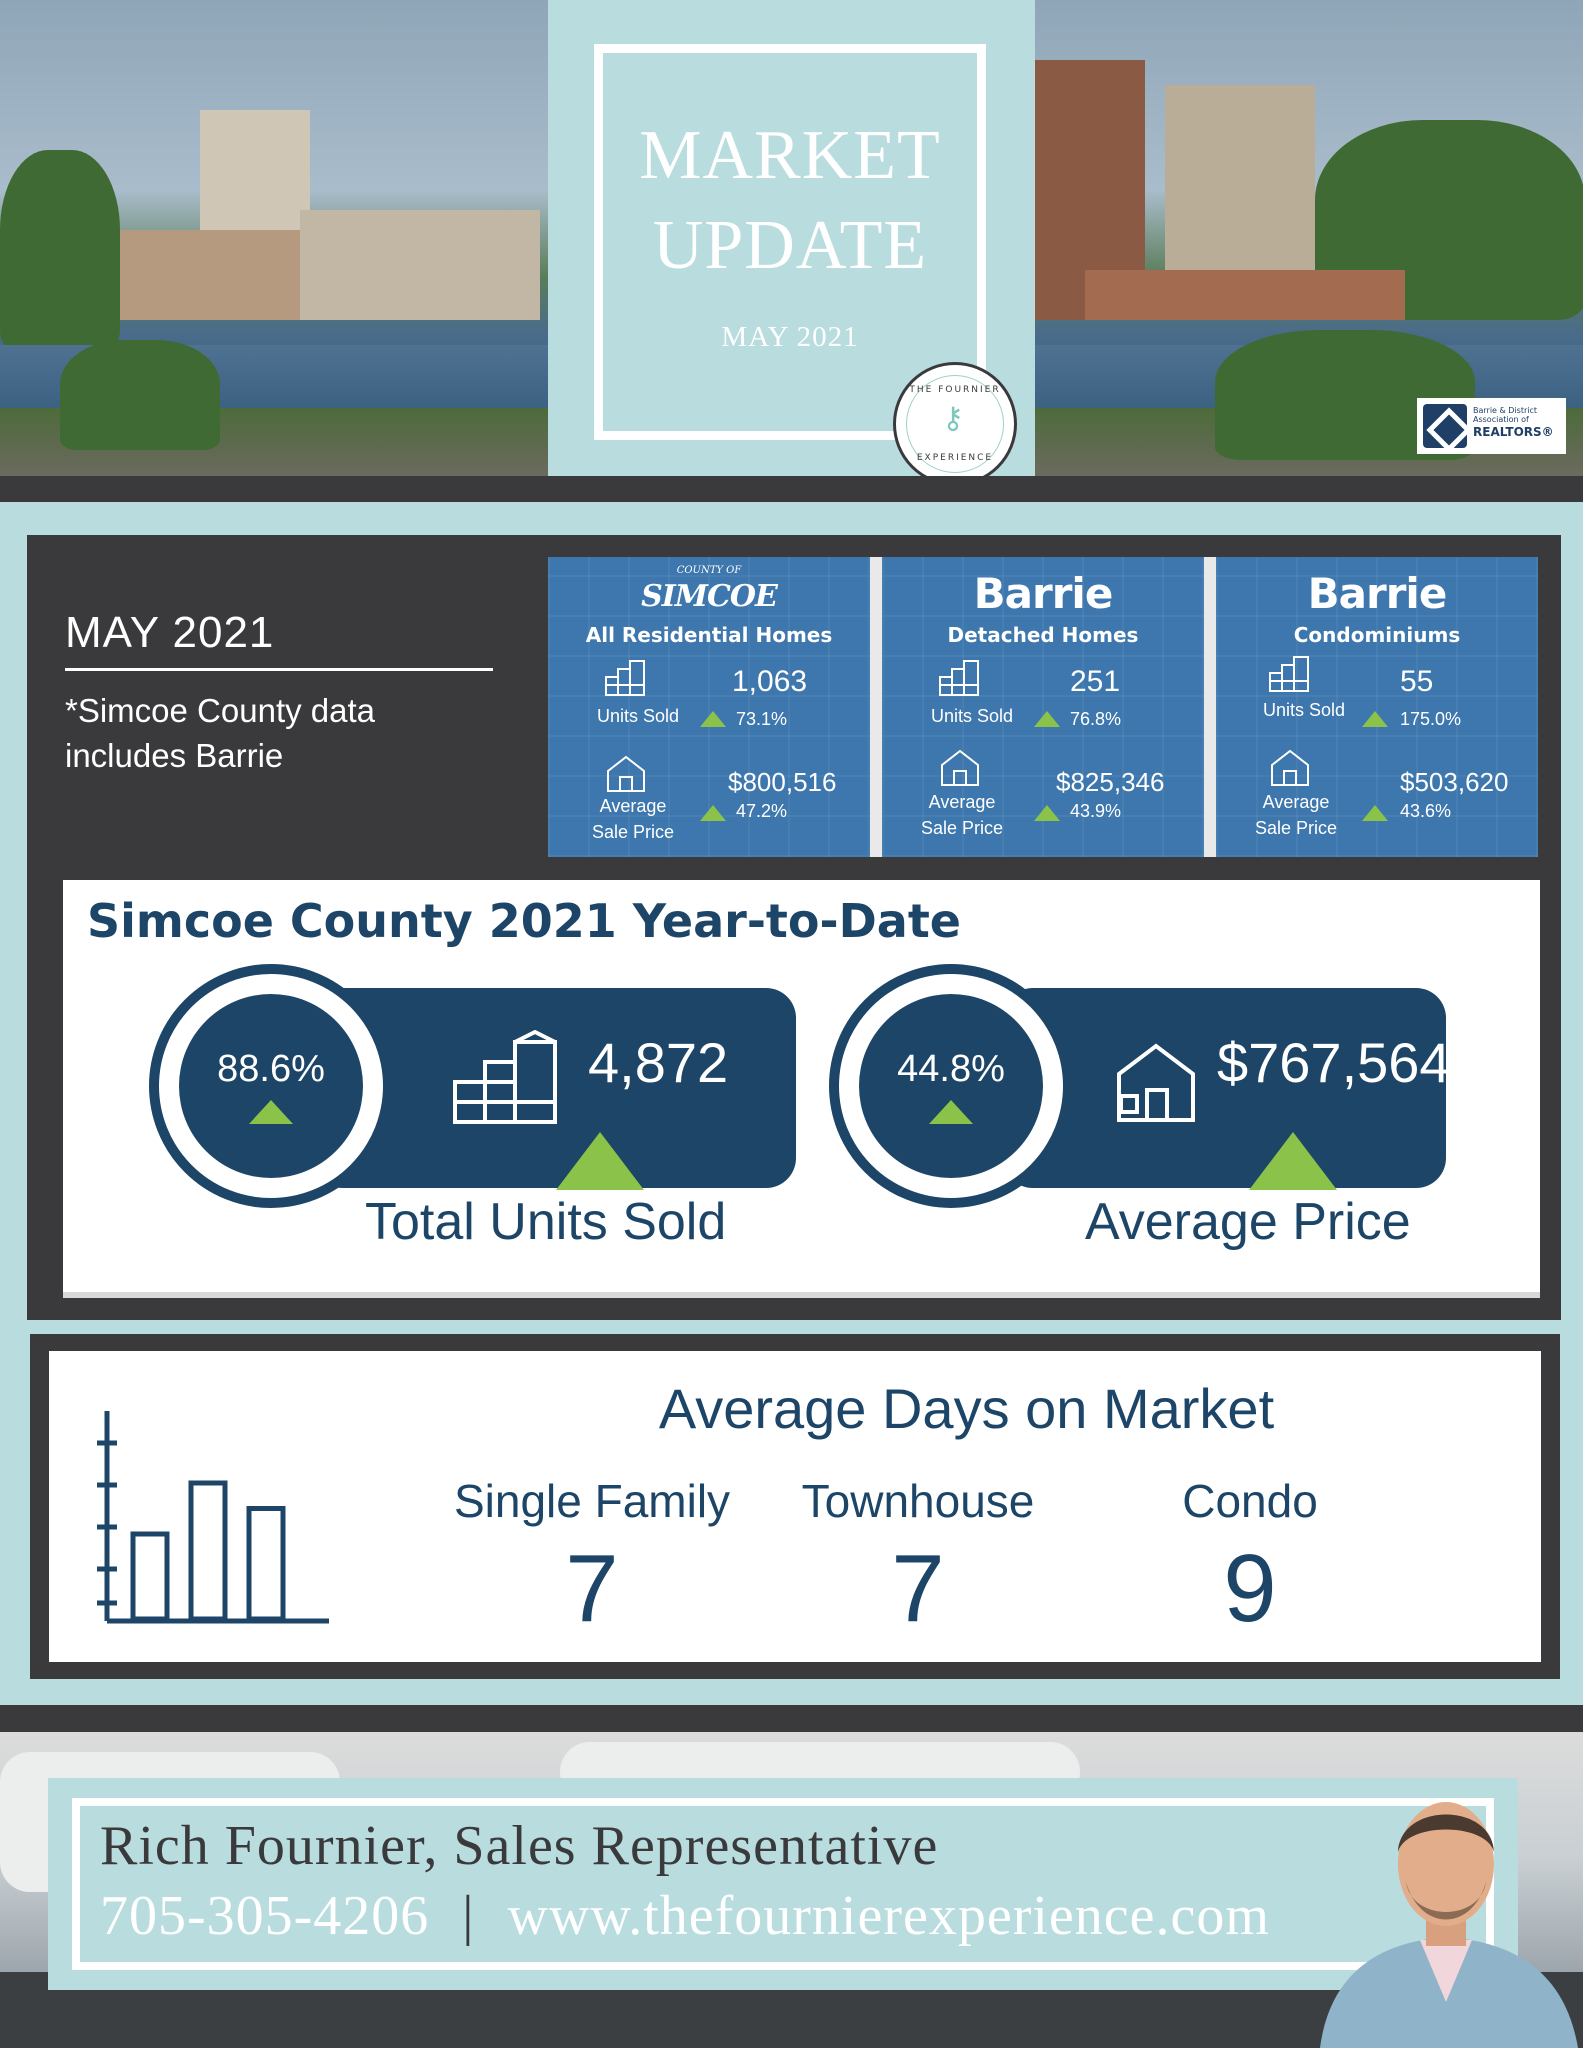 Image resolution: width=1583 pixels, height=2048 pixels. I want to click on price-band, so click(1224, 1088).